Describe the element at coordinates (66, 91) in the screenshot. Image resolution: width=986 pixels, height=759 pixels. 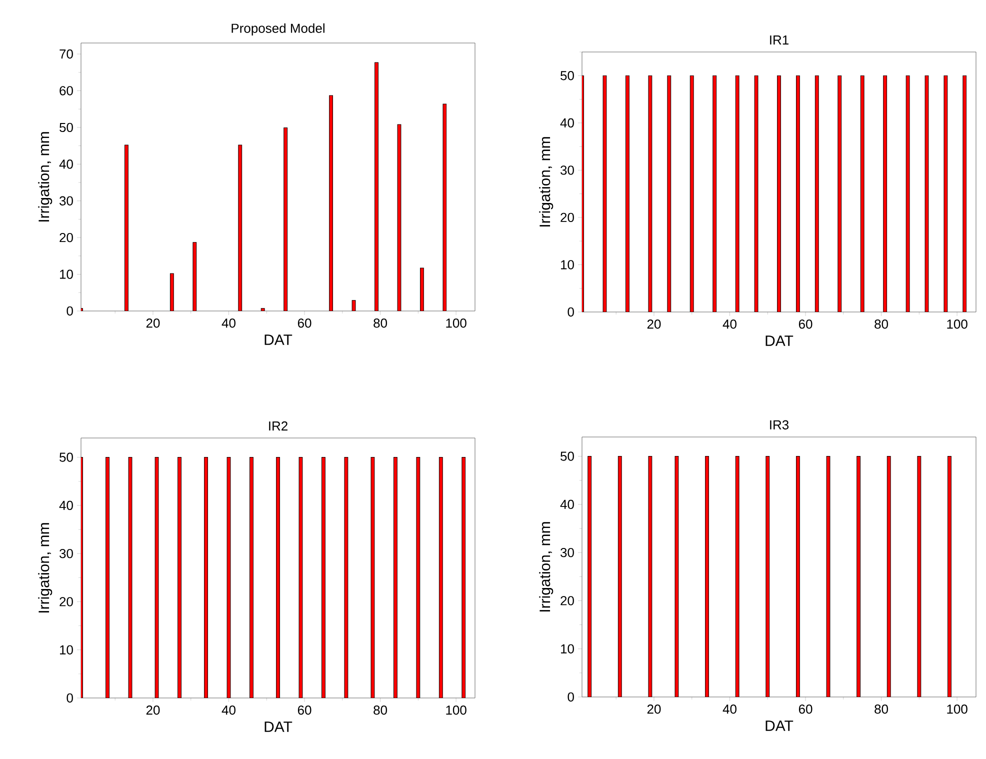
I see `y-tick-label: 60` at that location.